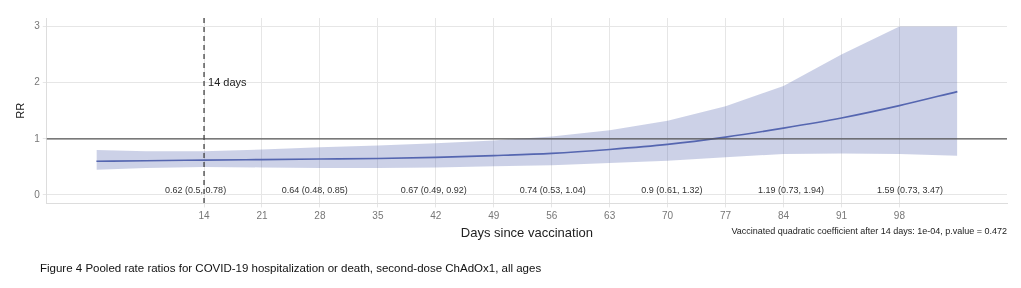  Describe the element at coordinates (37, 138) in the screenshot. I see `y-tick-label: 1` at that location.